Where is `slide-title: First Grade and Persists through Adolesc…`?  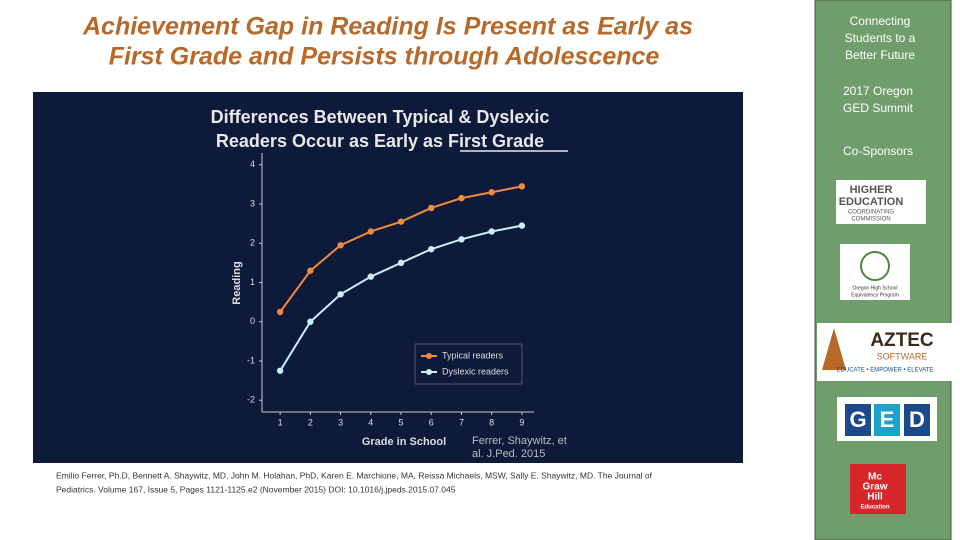
slide-title: First Grade and Persists through Adolesc… is located at coordinates (384, 57).